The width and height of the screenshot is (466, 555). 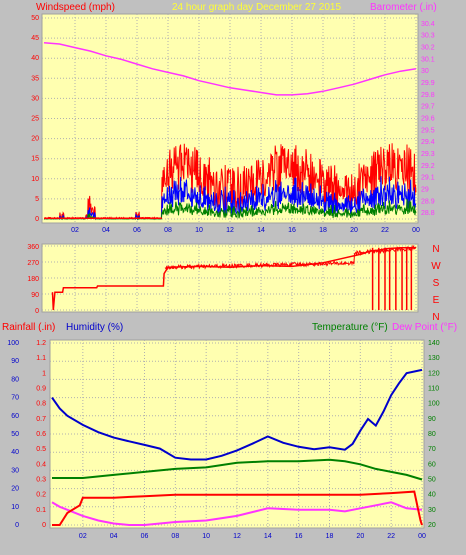 What do you see at coordinates (41, 434) in the screenshot?
I see `rain-y-tick: 0.6` at bounding box center [41, 434].